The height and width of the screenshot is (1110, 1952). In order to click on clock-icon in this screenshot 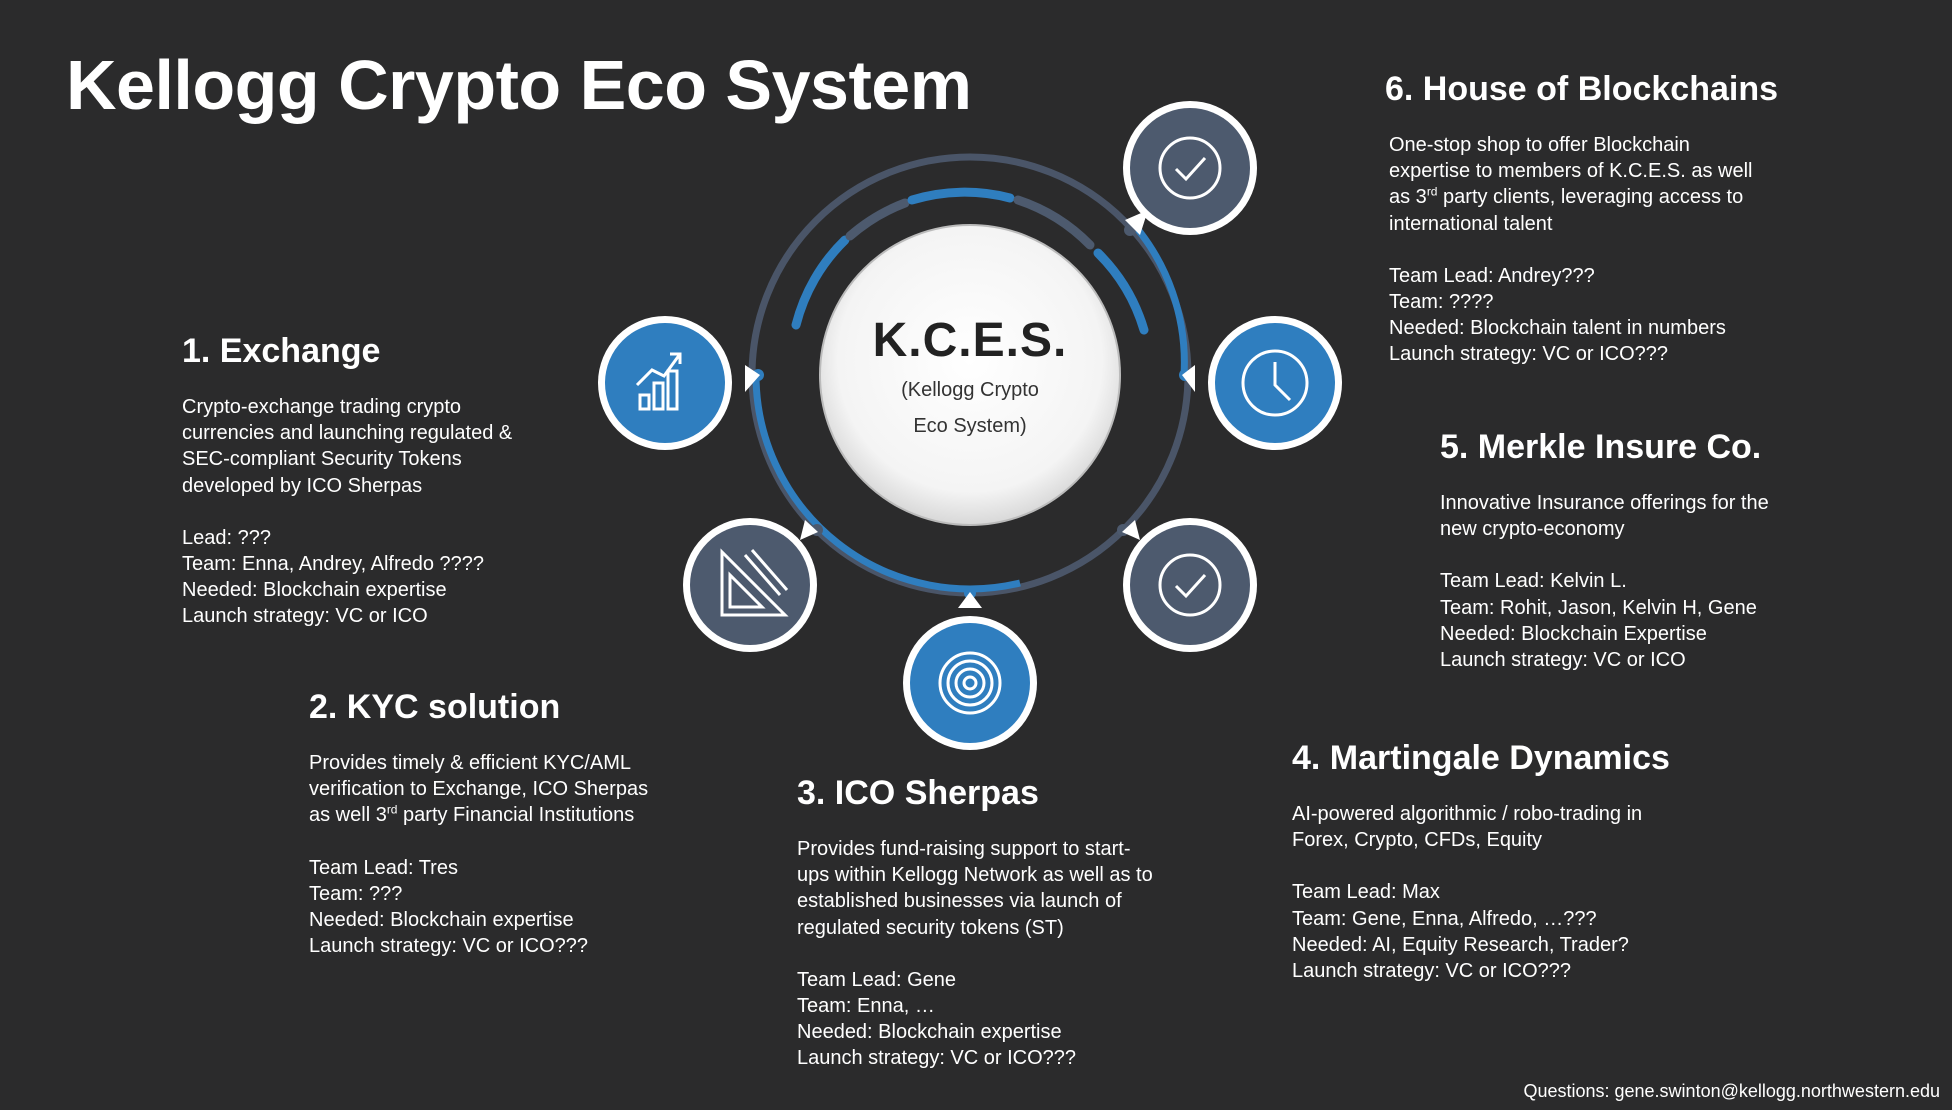, I will do `click(1275, 383)`.